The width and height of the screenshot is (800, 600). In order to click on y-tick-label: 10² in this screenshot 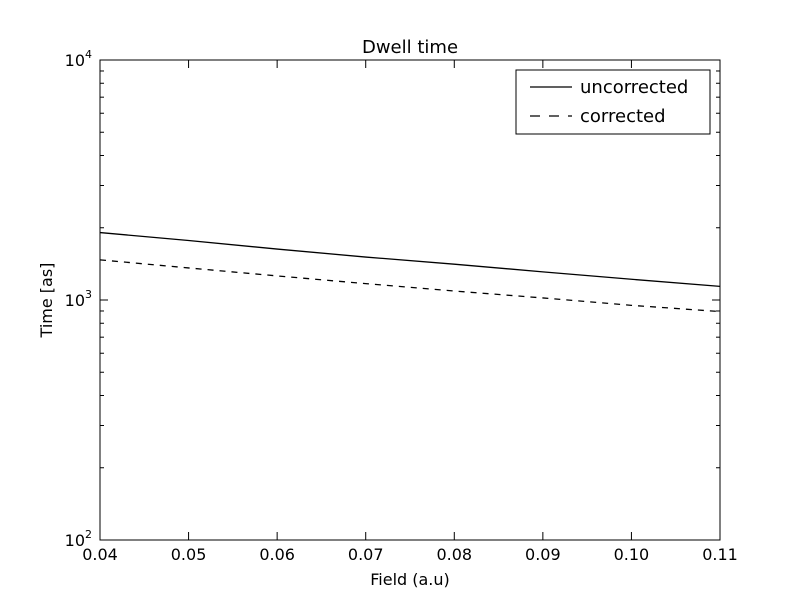, I will do `click(78, 539)`.